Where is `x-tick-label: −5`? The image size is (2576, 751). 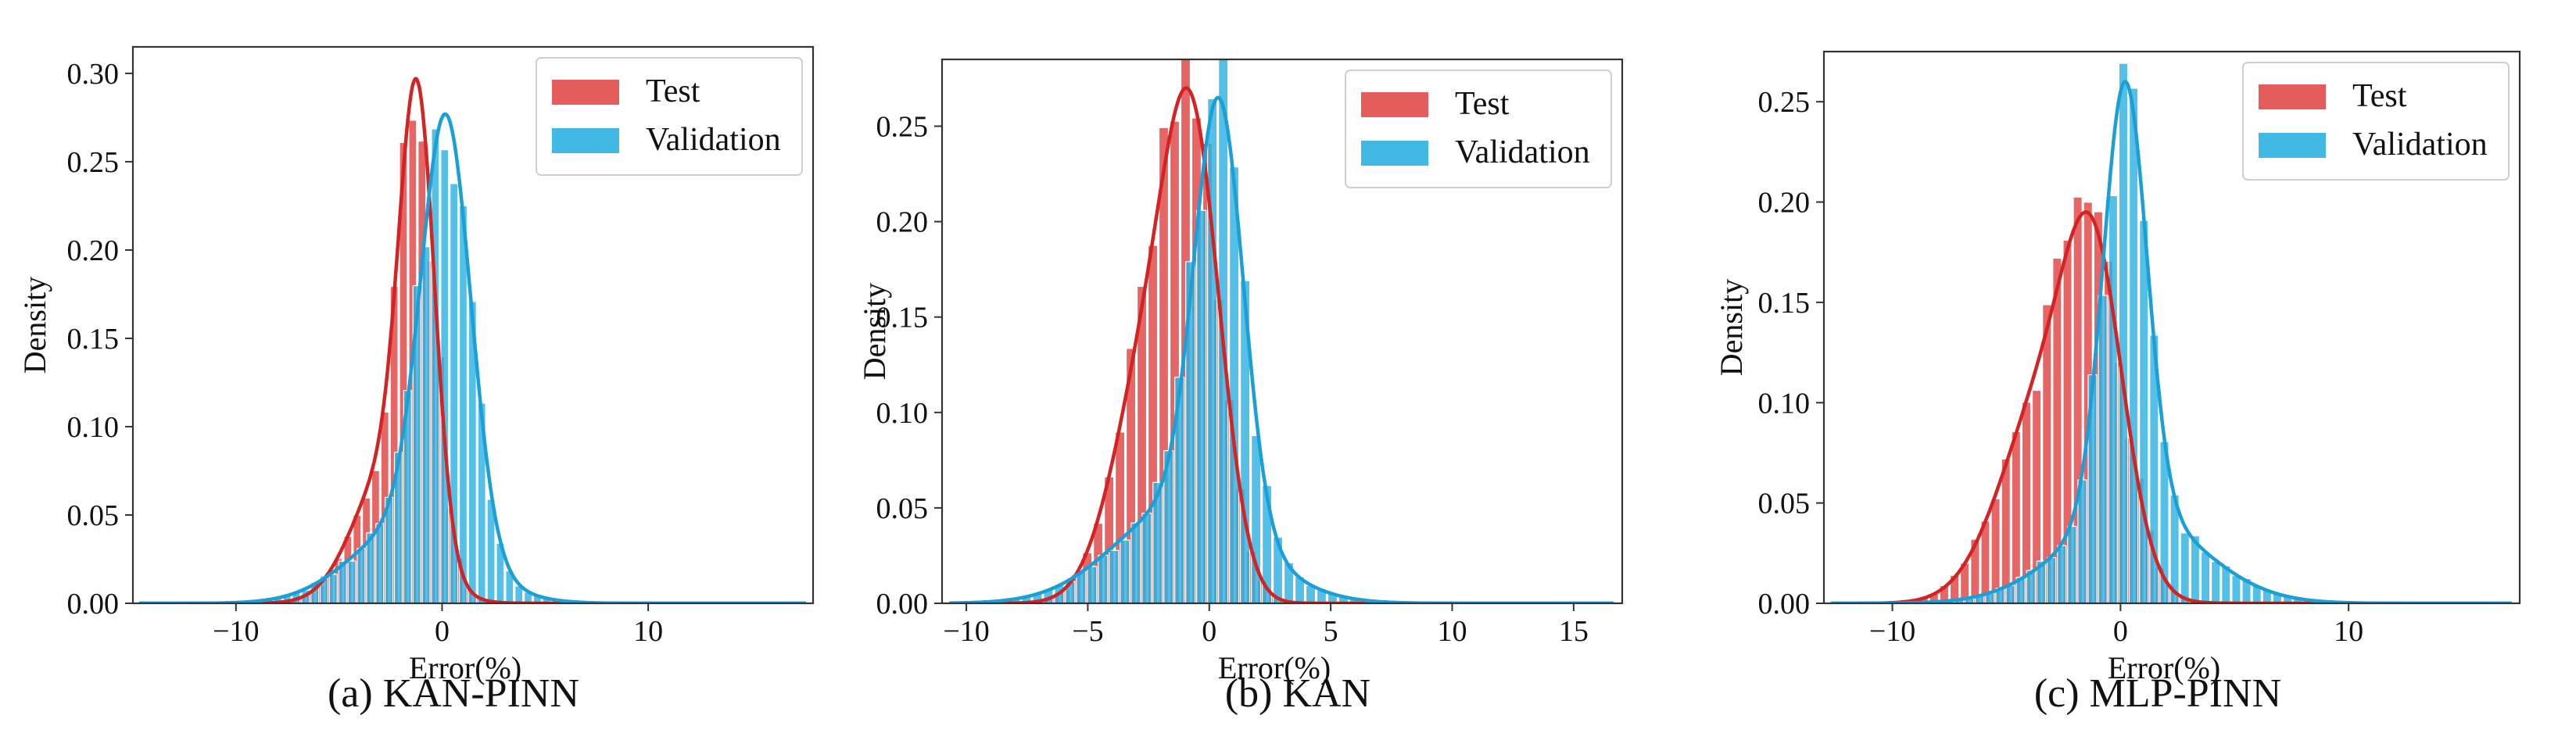
x-tick-label: −5 is located at coordinates (1087, 631).